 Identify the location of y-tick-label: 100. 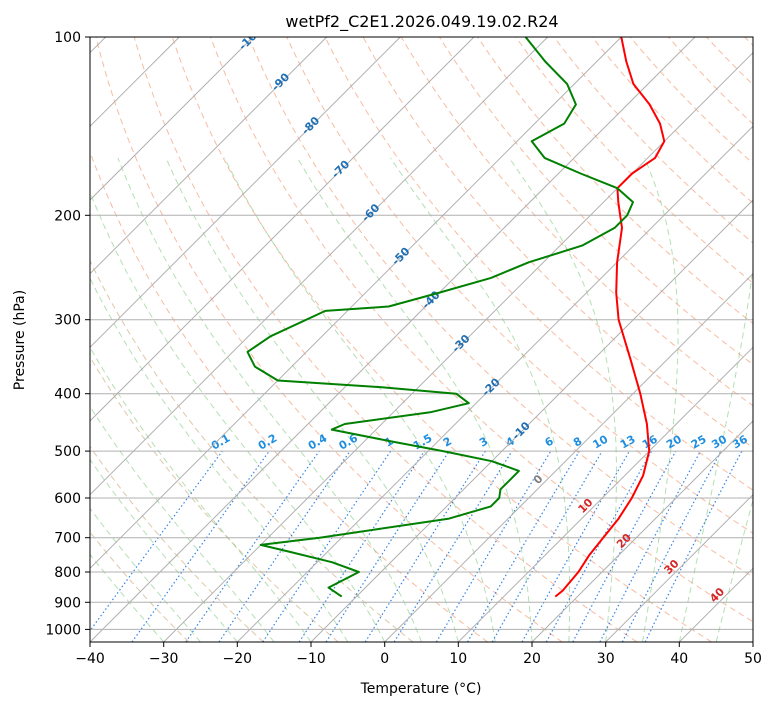
(67, 38).